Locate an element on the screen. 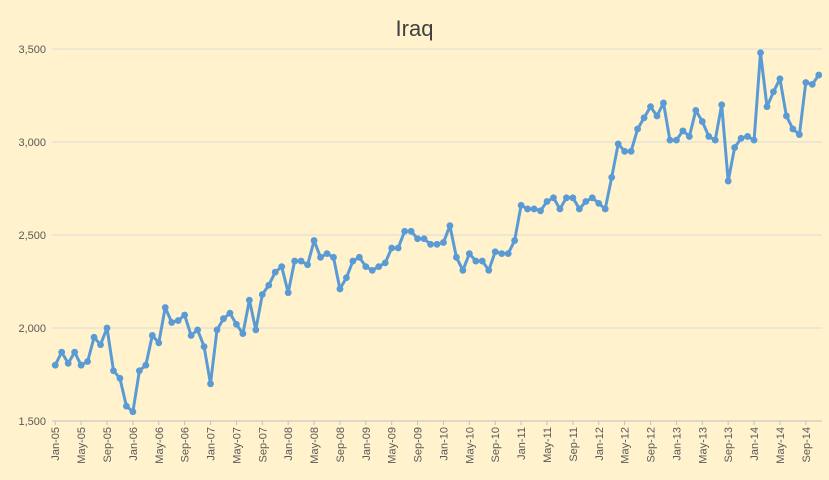 The height and width of the screenshot is (480, 829). x-tick-label: May-14 is located at coordinates (781, 445).